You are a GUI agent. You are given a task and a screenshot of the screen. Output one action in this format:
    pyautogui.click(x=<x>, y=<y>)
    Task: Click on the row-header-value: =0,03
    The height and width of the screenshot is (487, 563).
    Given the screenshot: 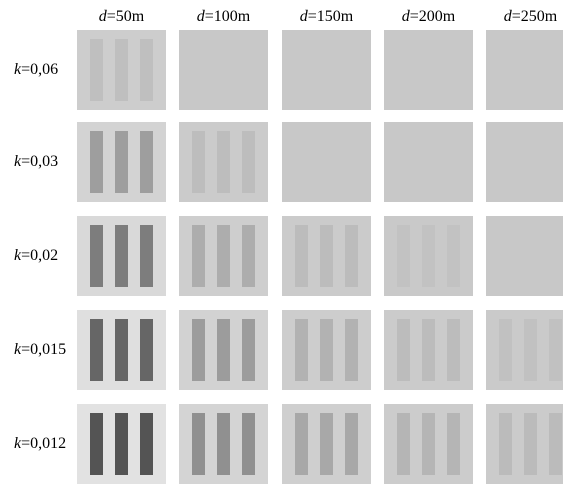 What is the action you would take?
    pyautogui.click(x=40, y=161)
    